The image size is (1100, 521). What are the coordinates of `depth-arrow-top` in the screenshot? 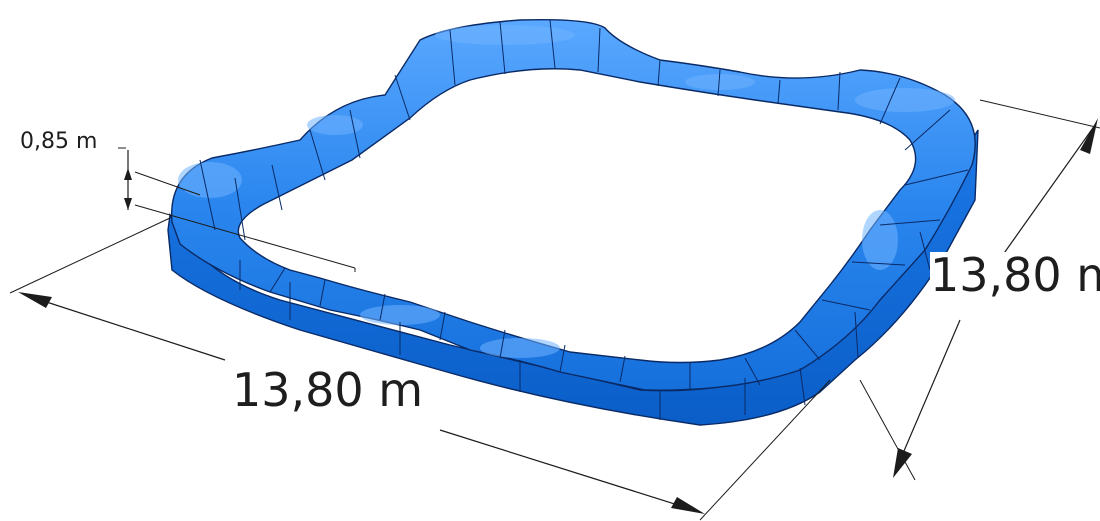 It's located at (1089, 136).